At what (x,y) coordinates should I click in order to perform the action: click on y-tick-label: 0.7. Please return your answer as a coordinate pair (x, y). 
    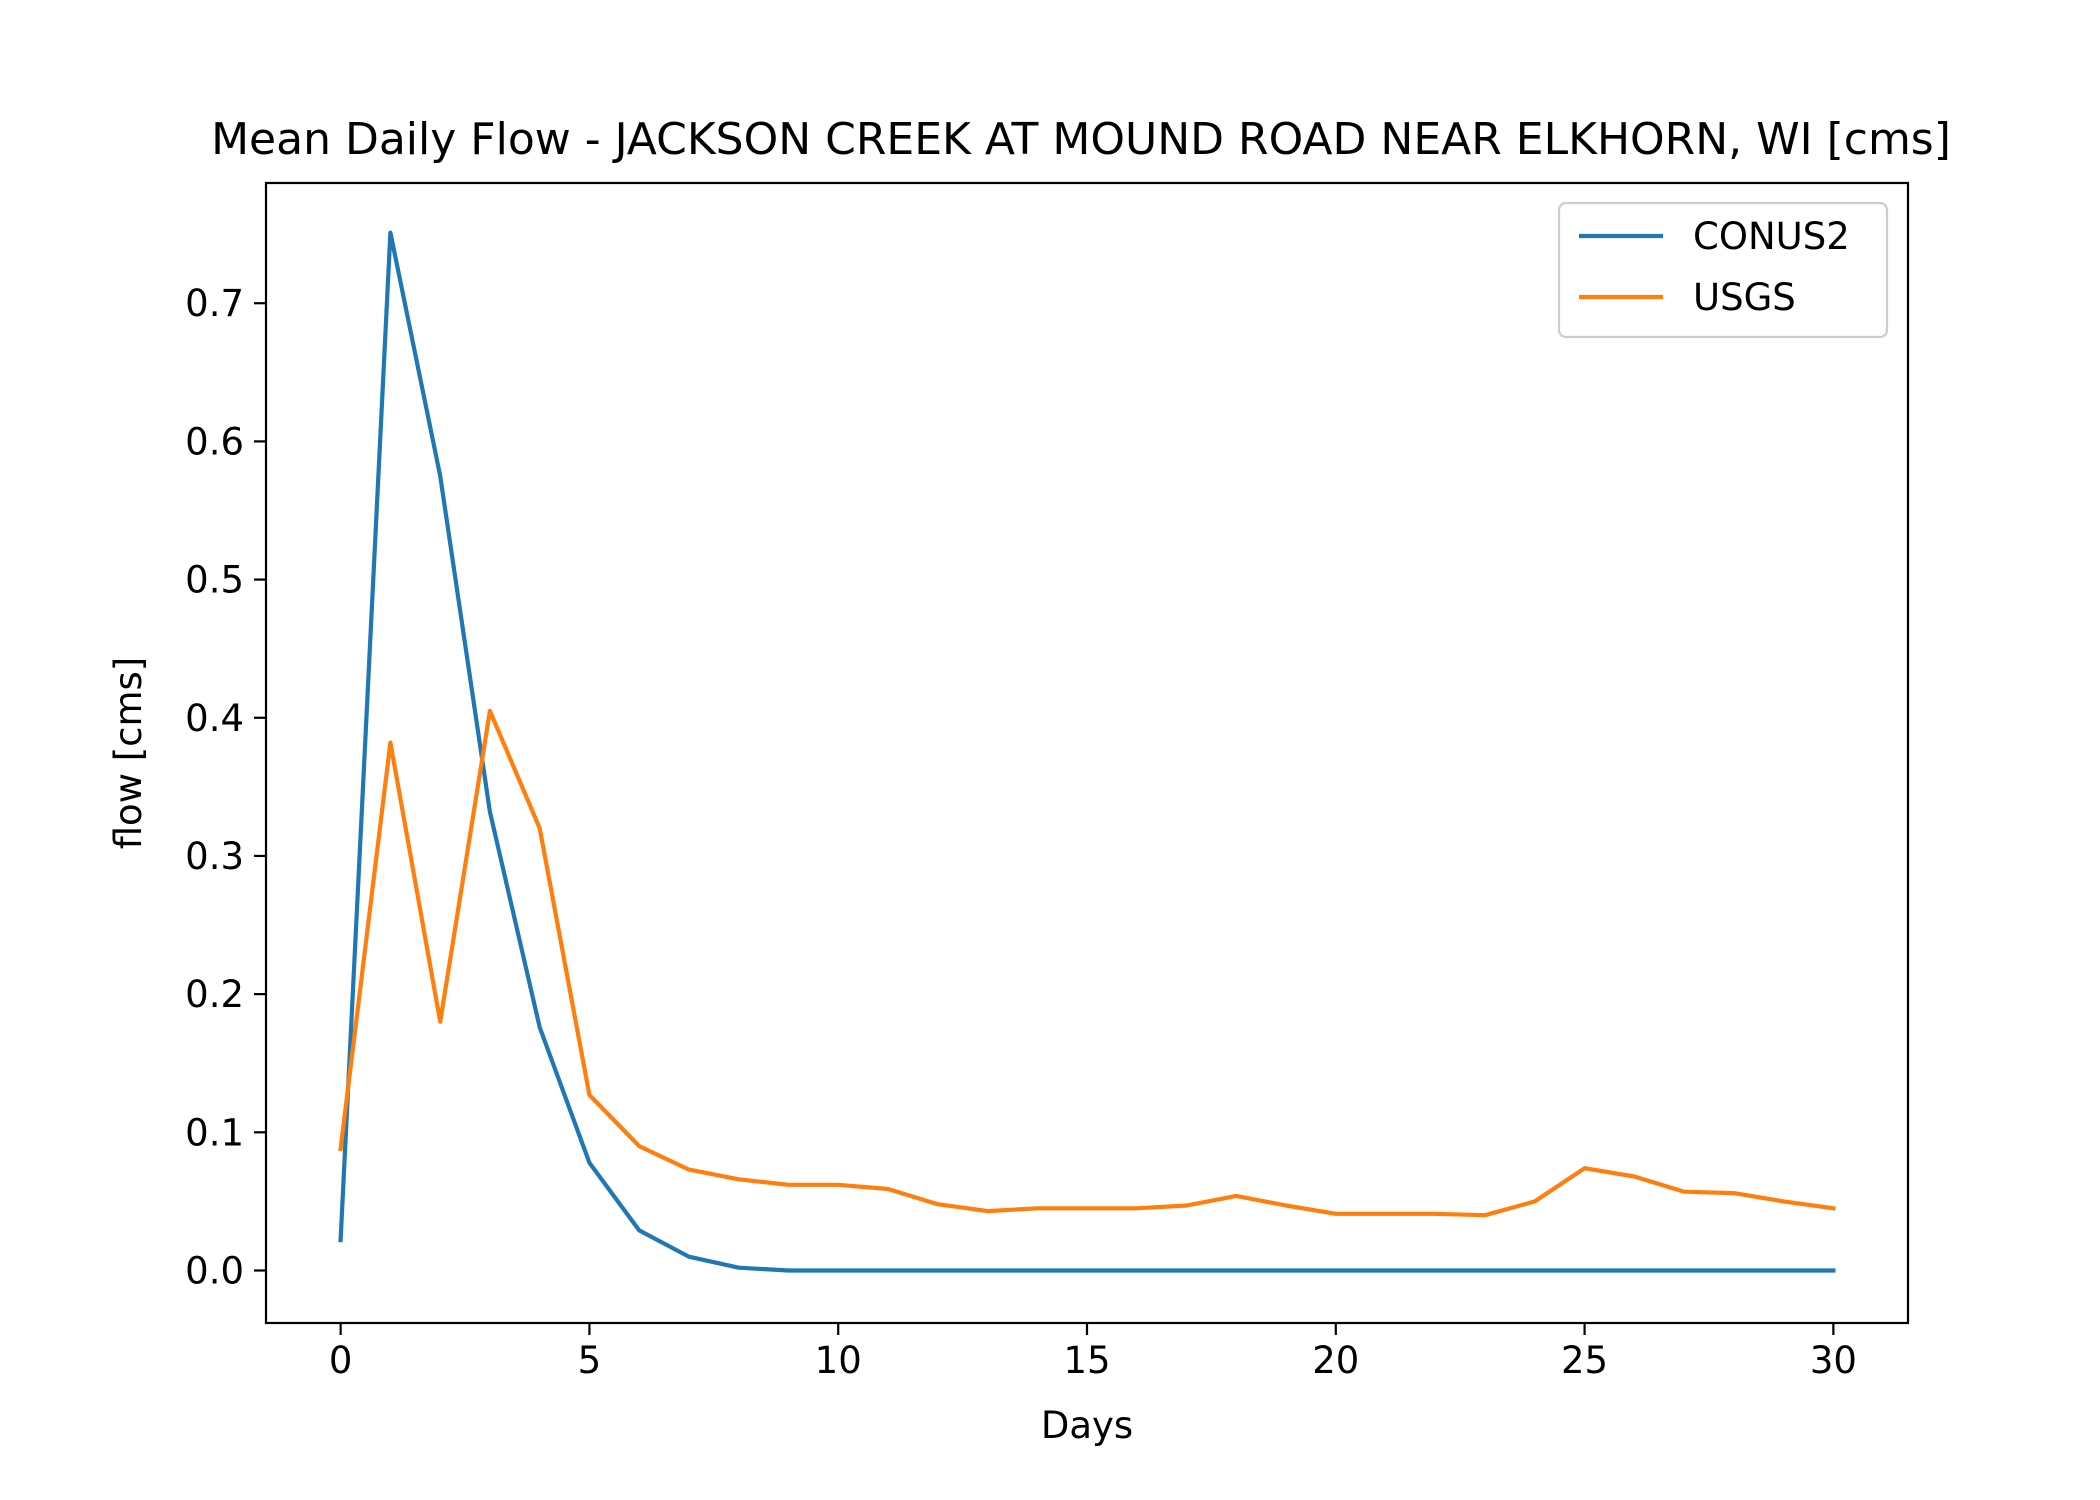
    Looking at the image, I should click on (214, 303).